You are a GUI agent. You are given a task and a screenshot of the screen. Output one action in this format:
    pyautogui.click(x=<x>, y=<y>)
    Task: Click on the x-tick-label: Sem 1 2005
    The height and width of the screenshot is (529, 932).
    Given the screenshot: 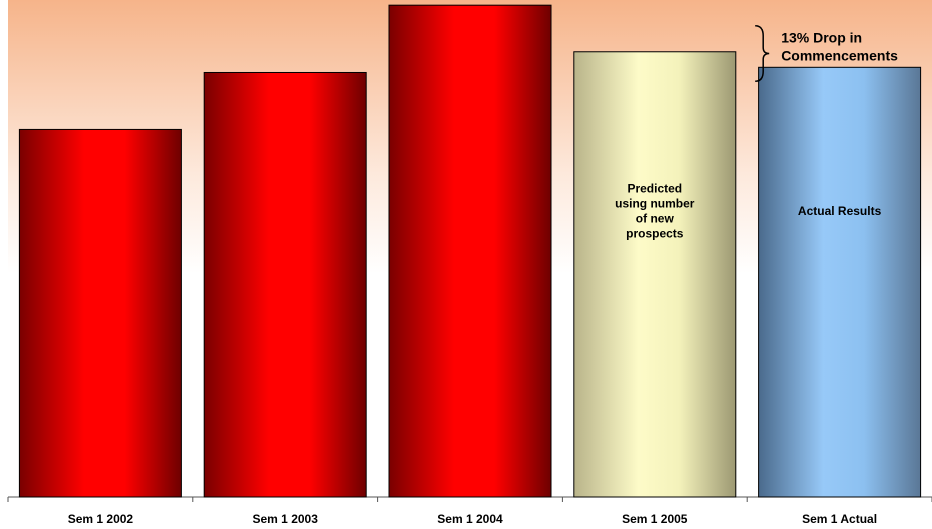 What is the action you would take?
    pyautogui.click(x=655, y=519)
    